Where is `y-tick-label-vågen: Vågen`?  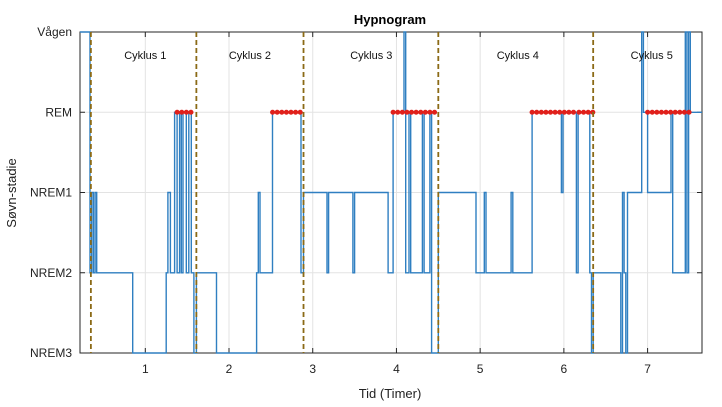 y-tick-label-vågen: Vågen is located at coordinates (54, 32).